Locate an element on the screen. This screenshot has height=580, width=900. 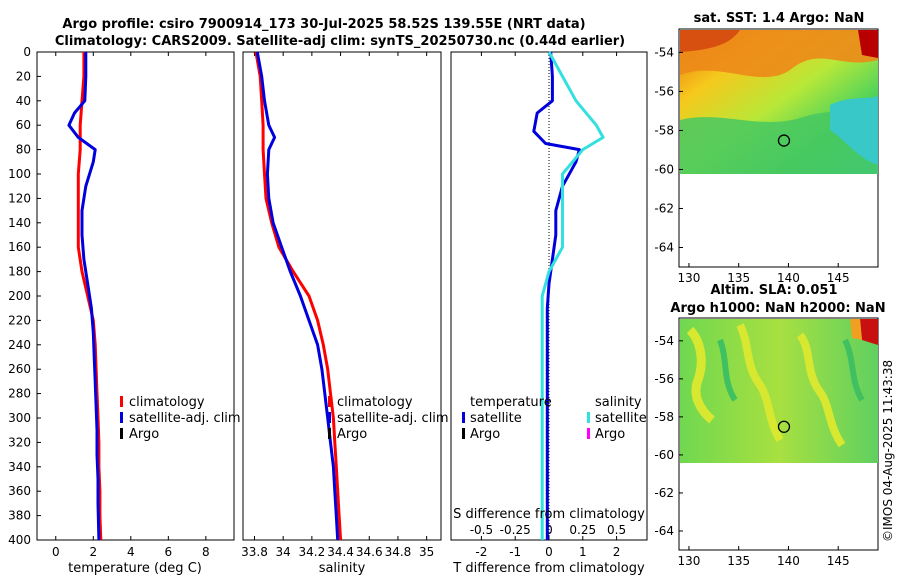
series-line-salinity-satellite is located at coordinates (572, 295).